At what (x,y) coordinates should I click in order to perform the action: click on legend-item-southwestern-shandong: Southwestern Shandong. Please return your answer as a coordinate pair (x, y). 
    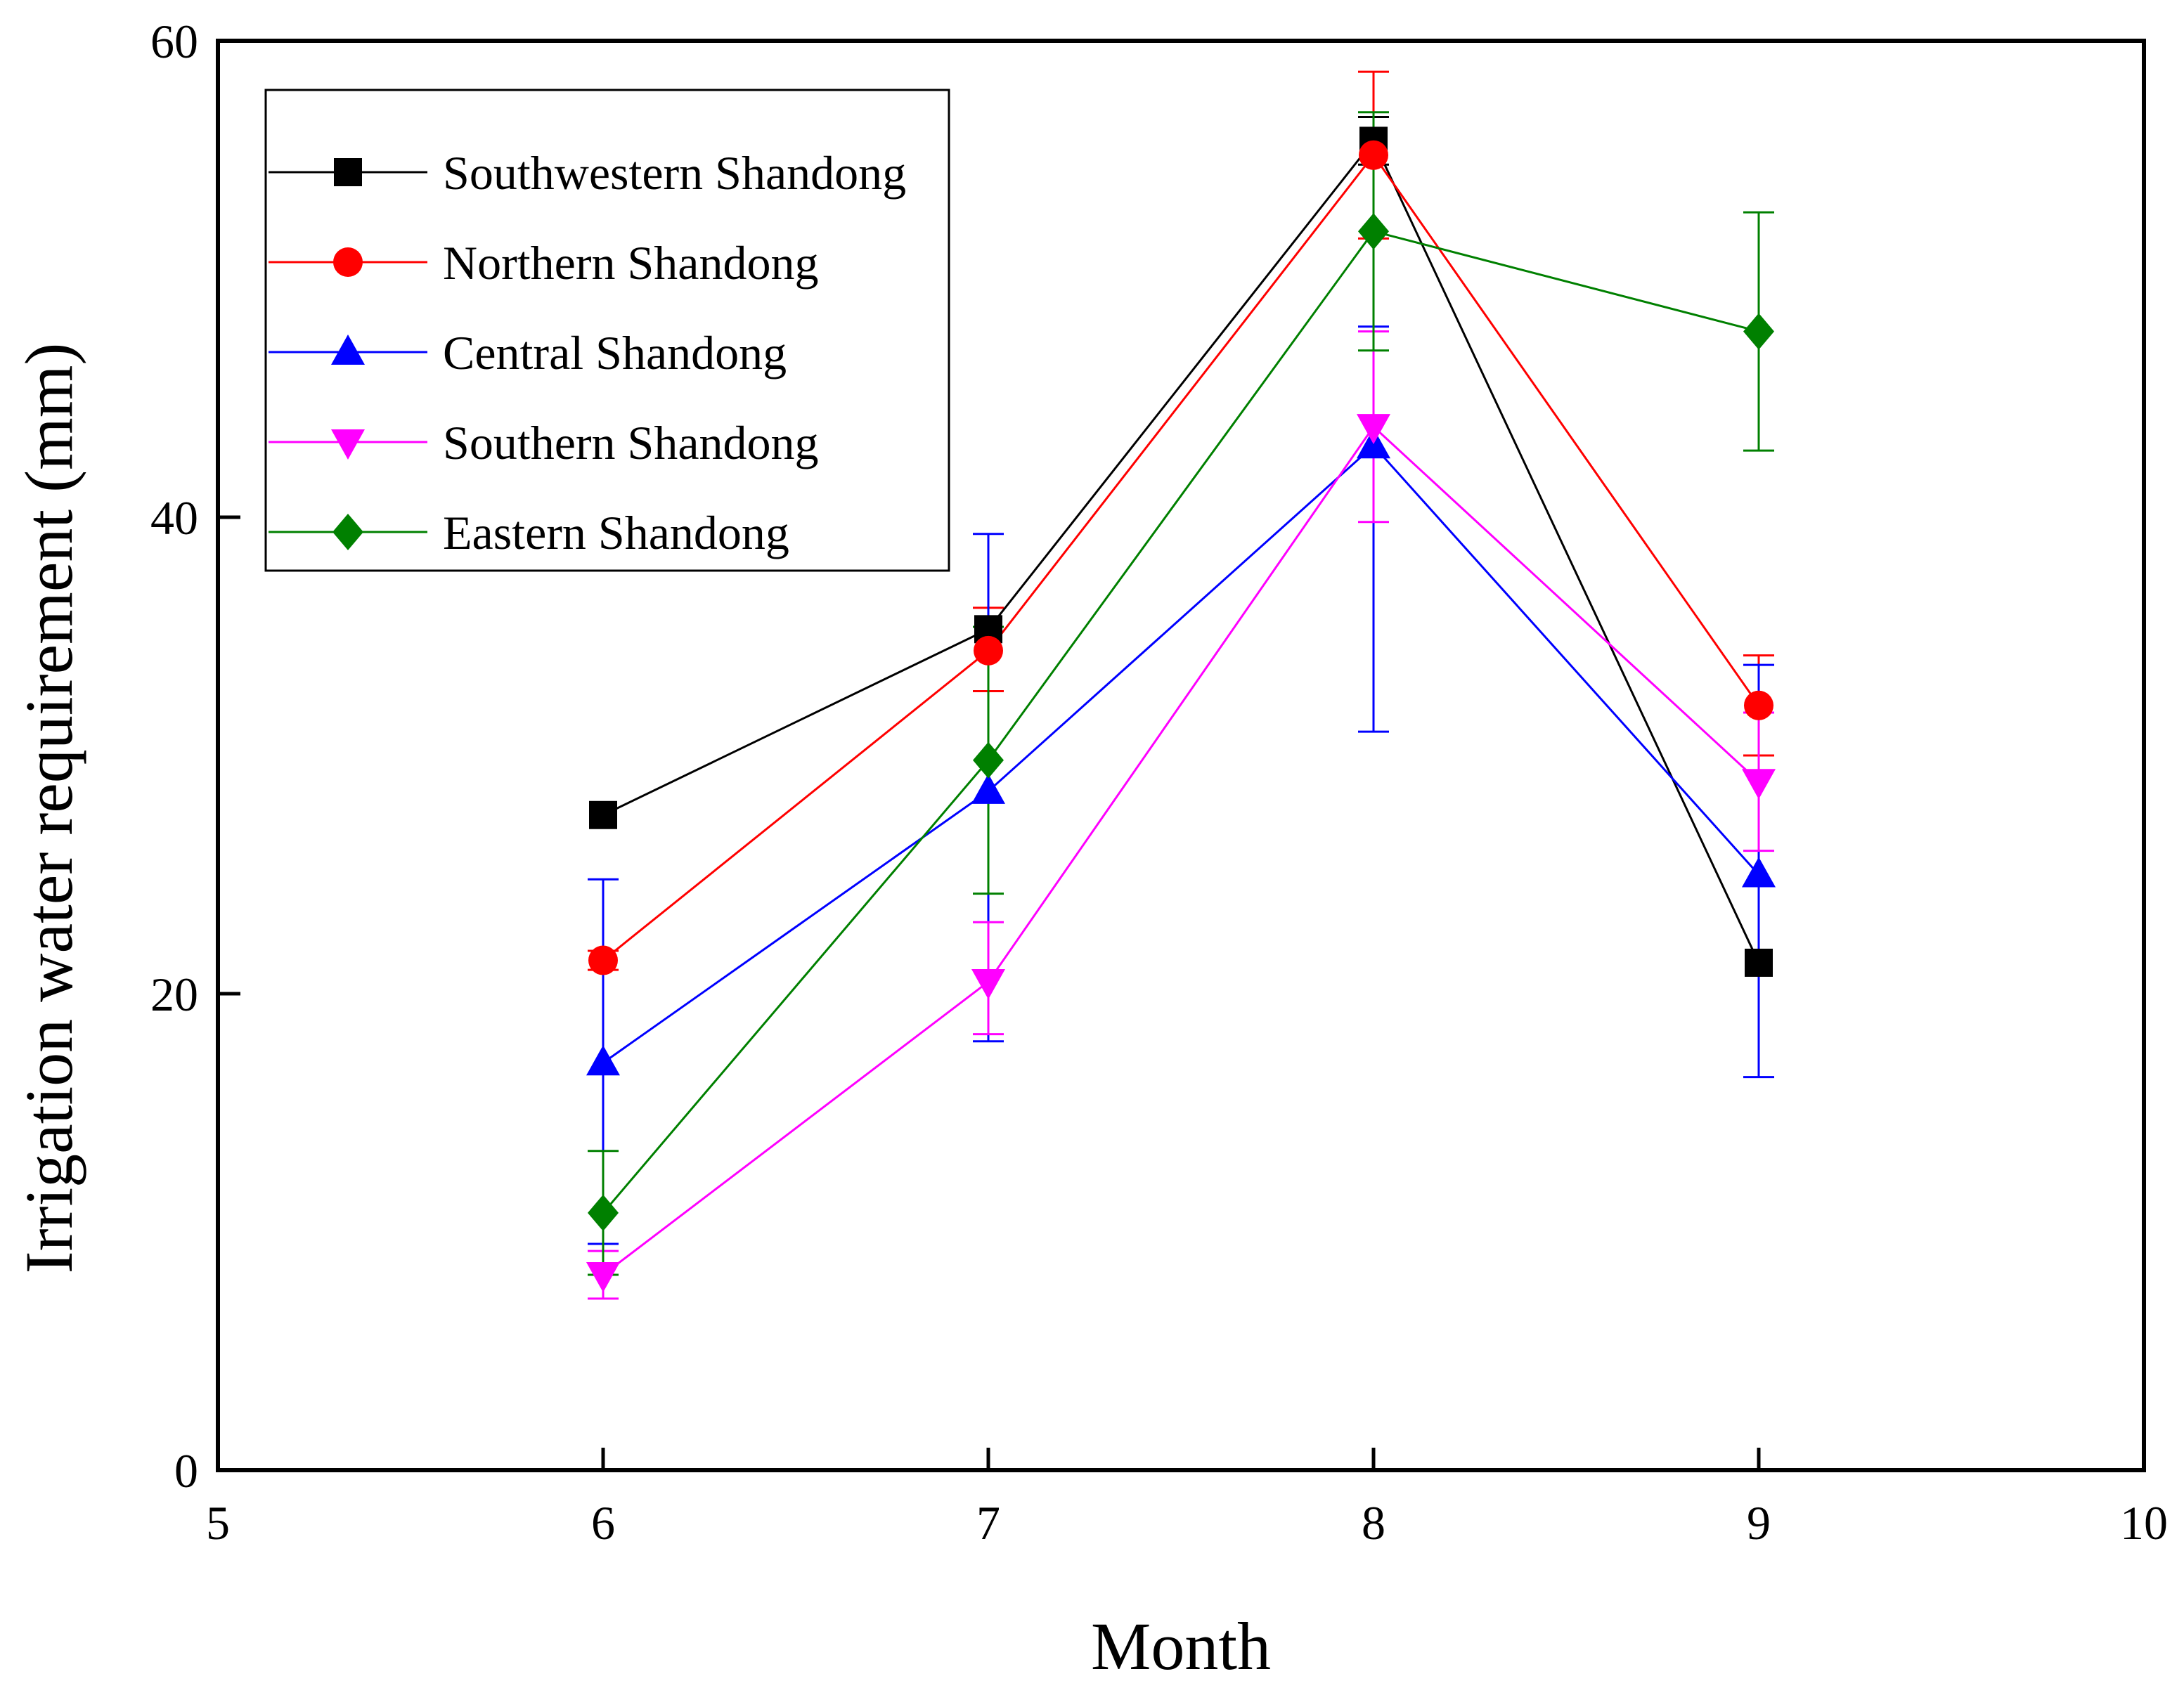
    Looking at the image, I should click on (587, 173).